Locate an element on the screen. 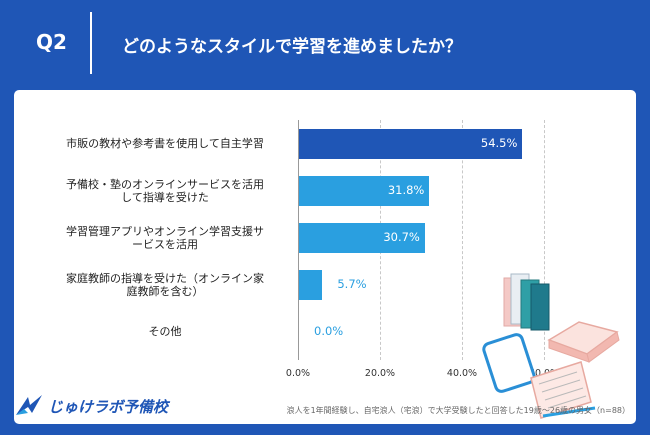 This screenshot has height=435, width=650. header-divider is located at coordinates (91, 43).